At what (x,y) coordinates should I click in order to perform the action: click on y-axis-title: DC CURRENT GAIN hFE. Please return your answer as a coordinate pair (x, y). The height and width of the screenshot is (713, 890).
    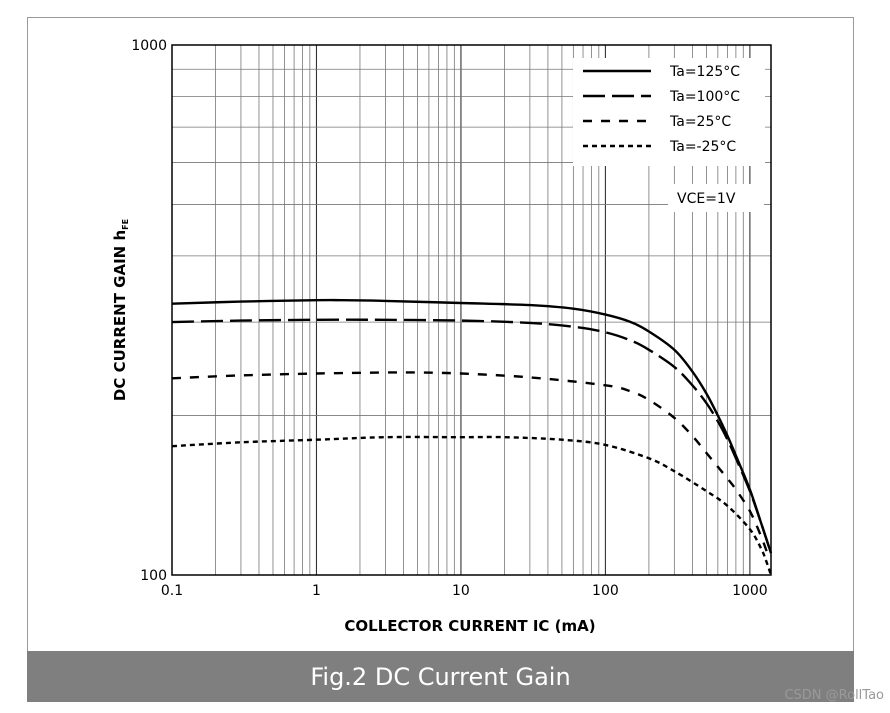
    Looking at the image, I should click on (120, 310).